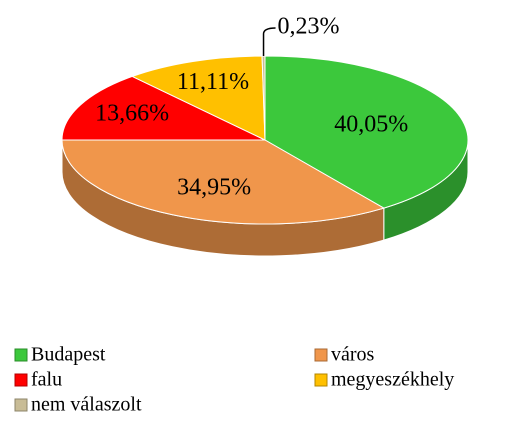 This screenshot has width=517, height=423. Describe the element at coordinates (309, 27) in the screenshot. I see `data-label: 0,23%` at that location.